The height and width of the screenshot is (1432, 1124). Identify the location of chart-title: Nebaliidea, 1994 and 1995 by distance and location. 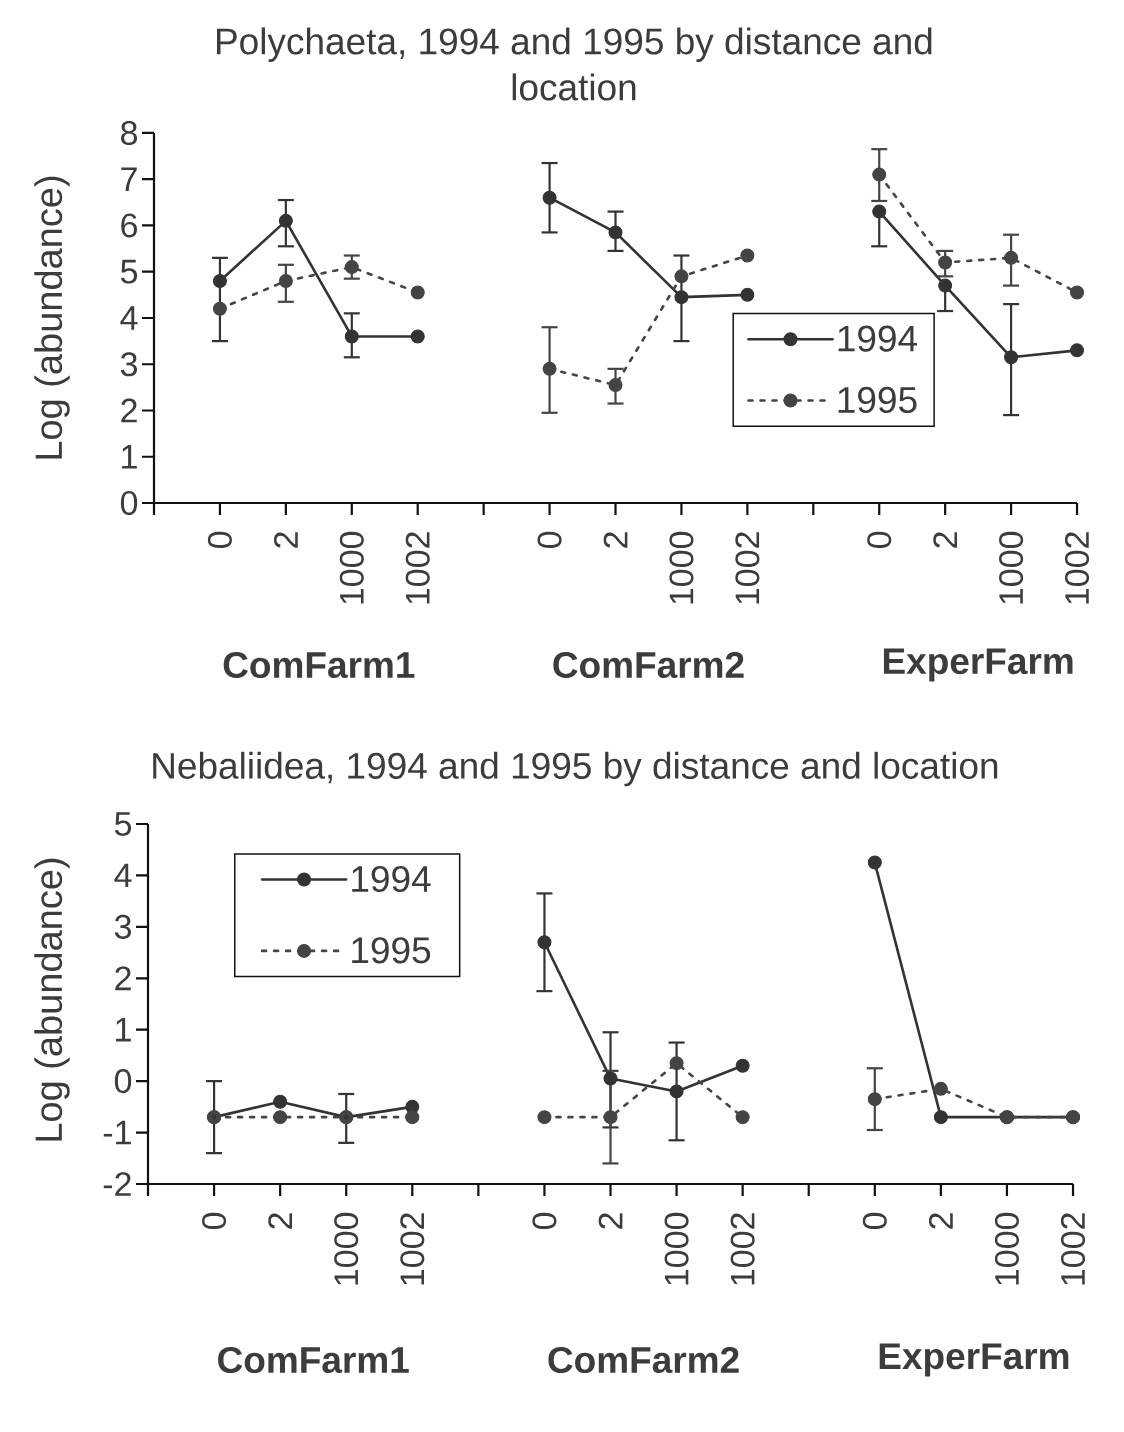
(575, 769).